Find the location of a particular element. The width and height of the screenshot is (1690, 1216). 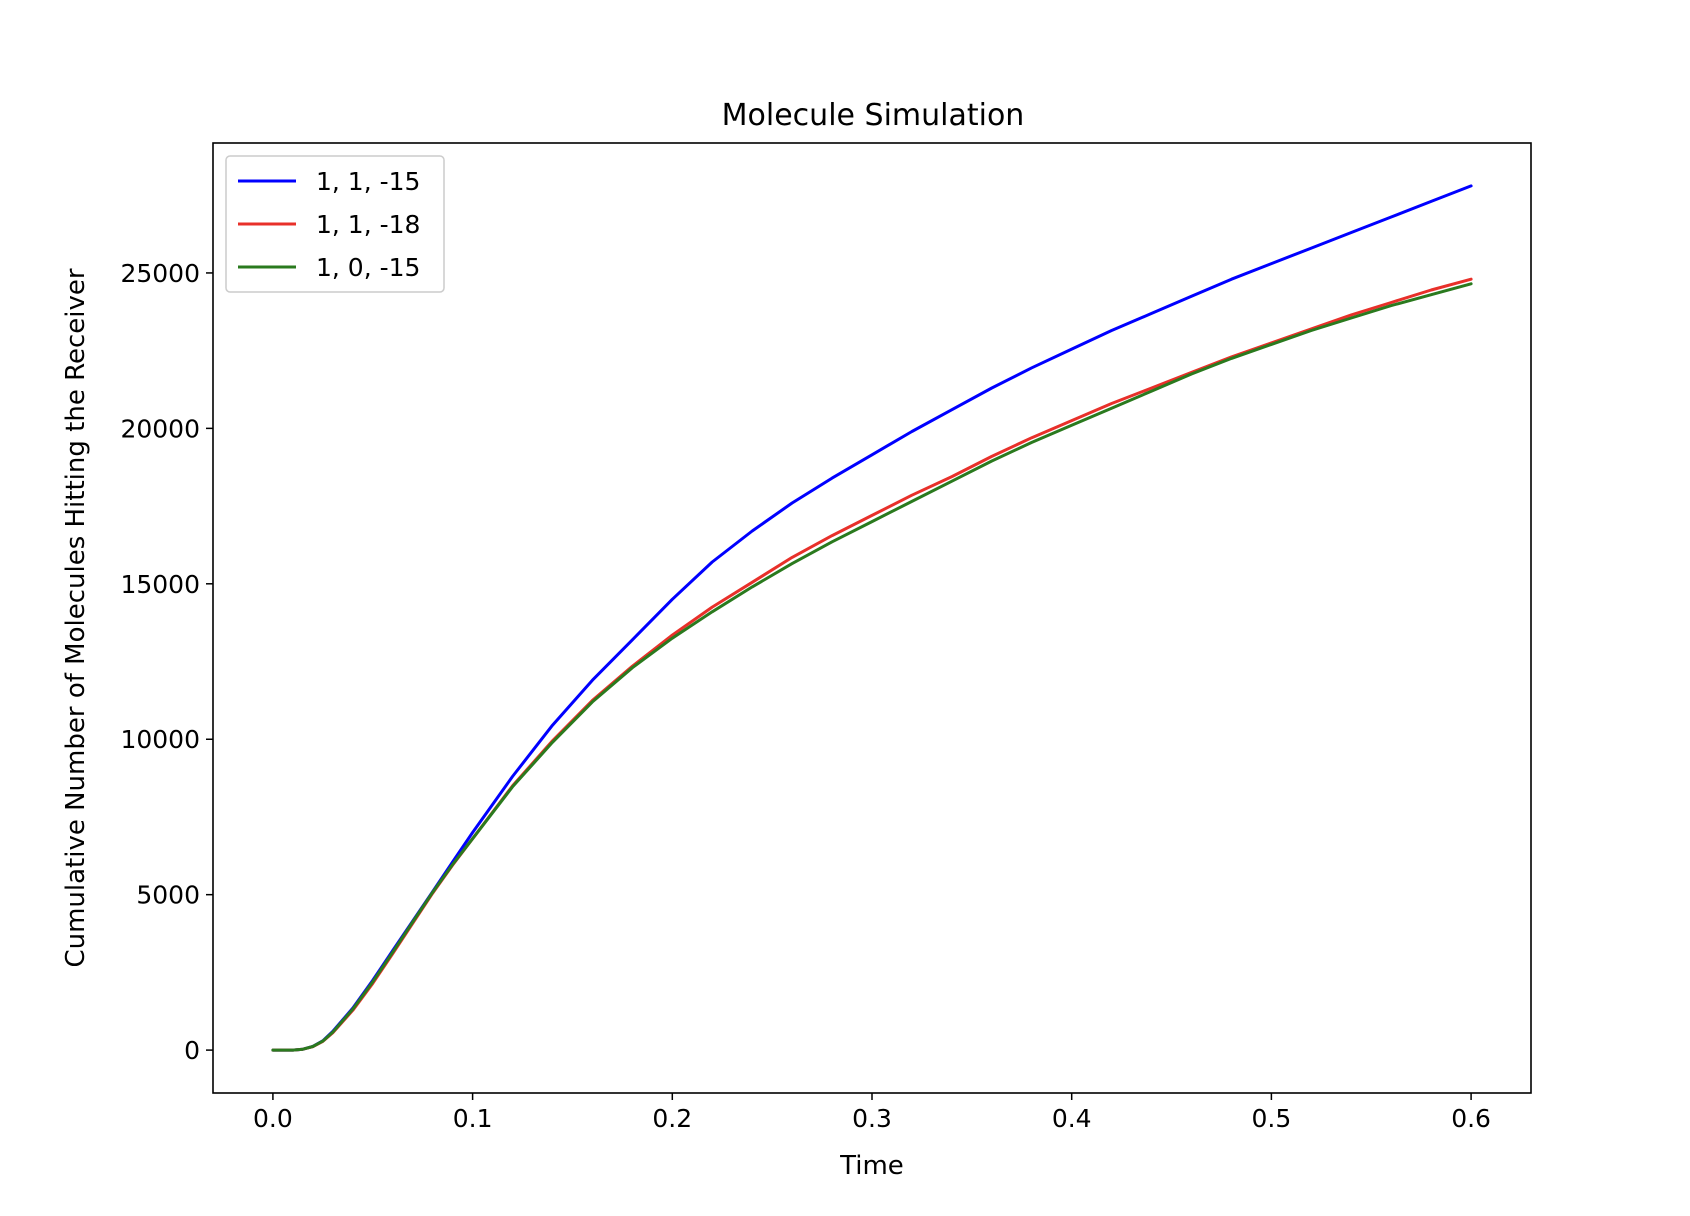

y-tick-label: 15000 is located at coordinates (160, 584).